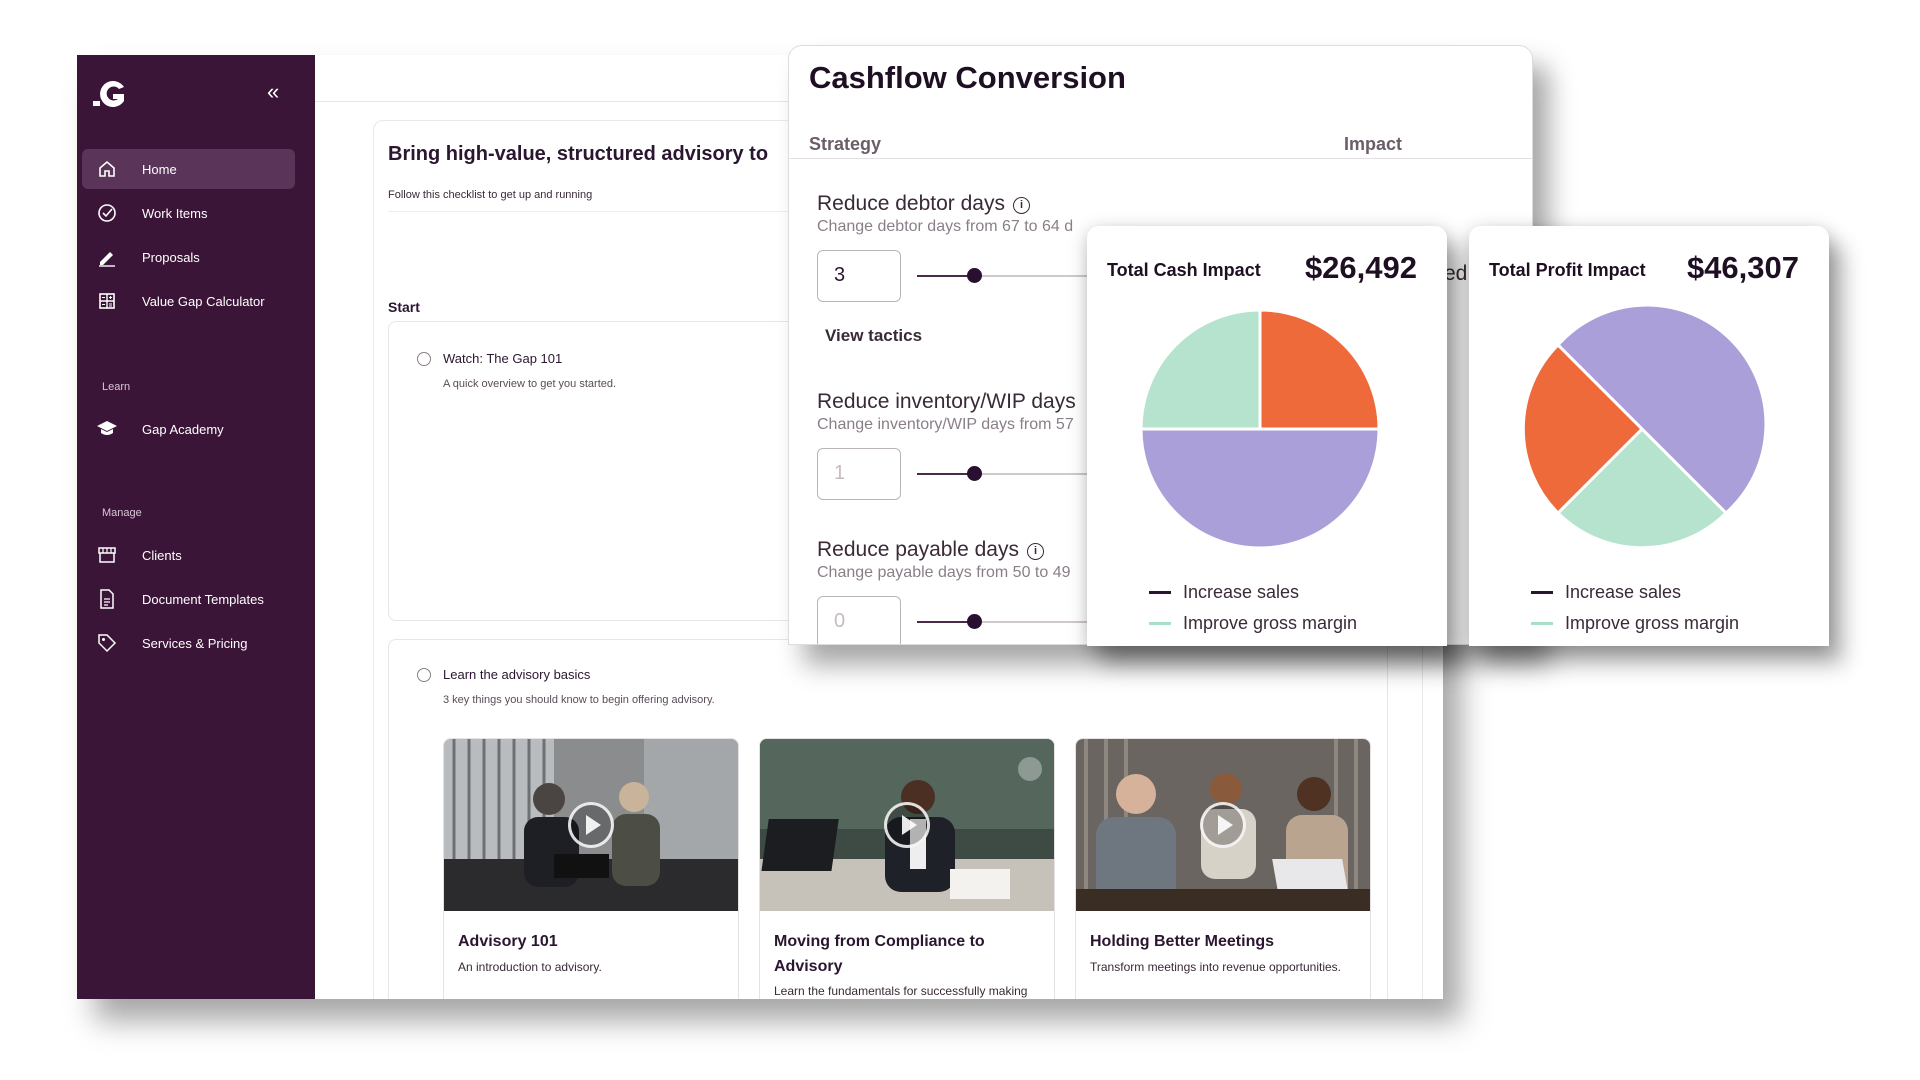 The width and height of the screenshot is (1920, 1080). I want to click on header-divider, so click(1160, 158).